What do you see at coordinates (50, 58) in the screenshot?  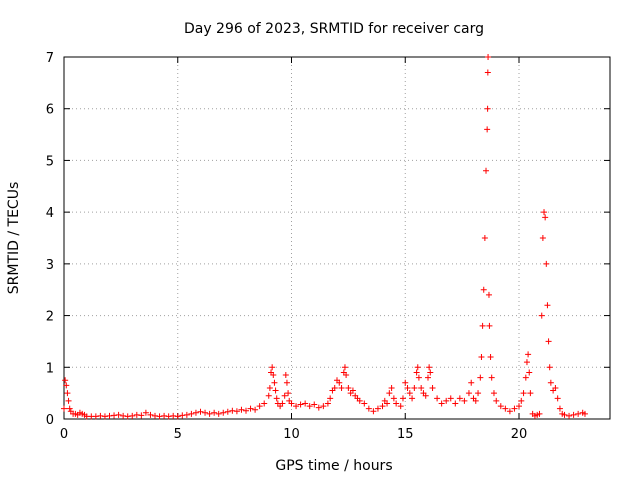 I see `y-tick-label: 7` at bounding box center [50, 58].